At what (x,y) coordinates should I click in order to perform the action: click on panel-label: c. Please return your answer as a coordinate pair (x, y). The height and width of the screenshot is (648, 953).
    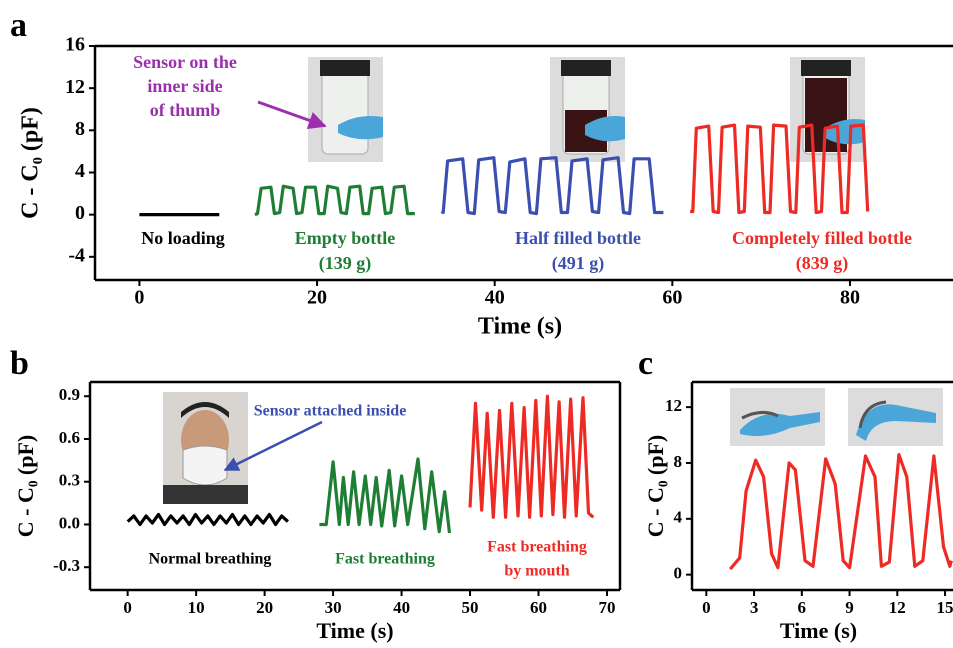
    Looking at the image, I should click on (645, 363).